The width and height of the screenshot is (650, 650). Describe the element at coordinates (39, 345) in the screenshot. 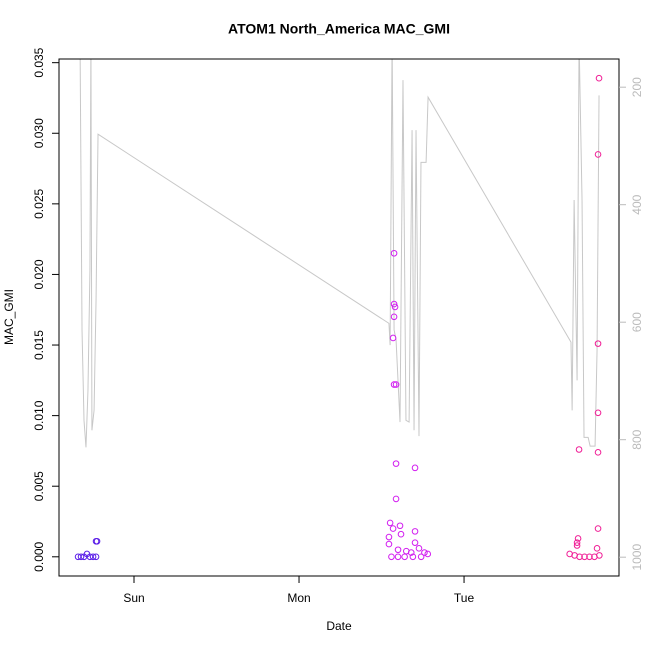

I see `y-tick-label: 0.015` at that location.